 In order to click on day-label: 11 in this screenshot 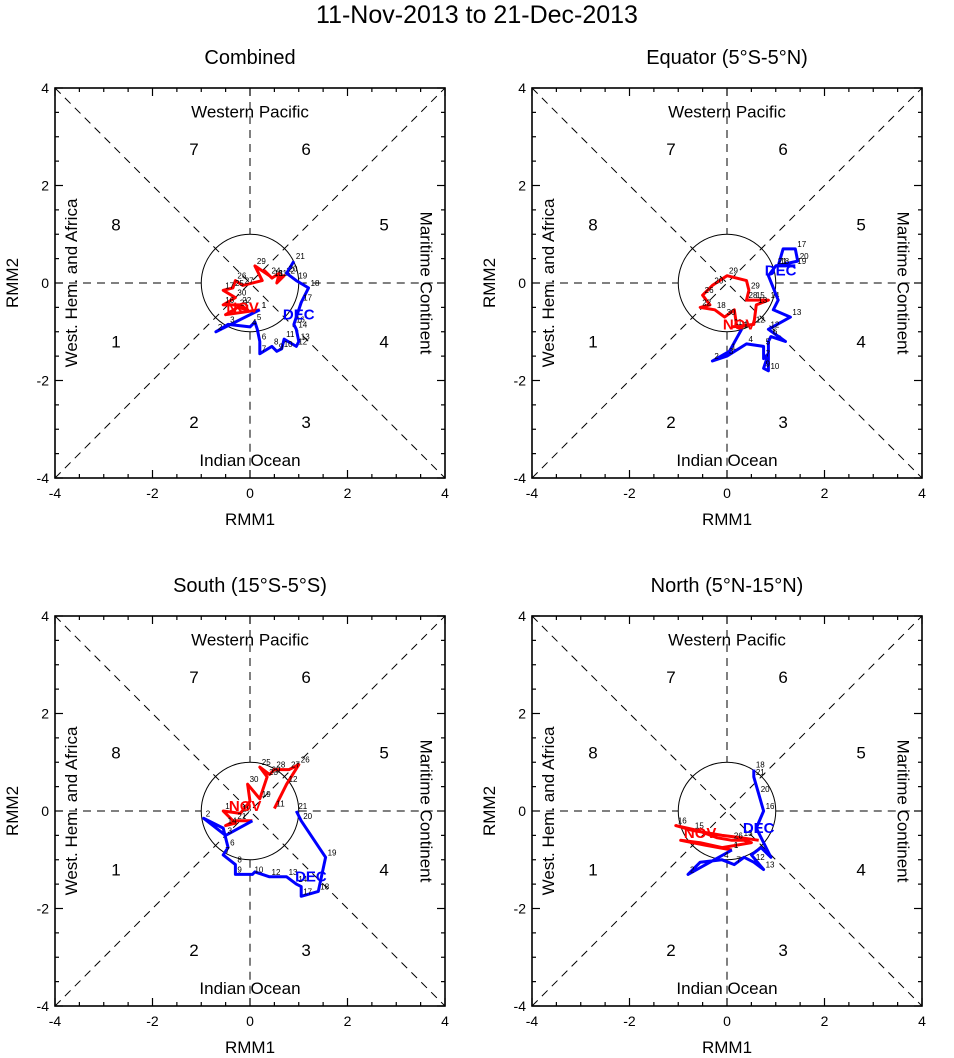, I will do `click(283, 273)`.